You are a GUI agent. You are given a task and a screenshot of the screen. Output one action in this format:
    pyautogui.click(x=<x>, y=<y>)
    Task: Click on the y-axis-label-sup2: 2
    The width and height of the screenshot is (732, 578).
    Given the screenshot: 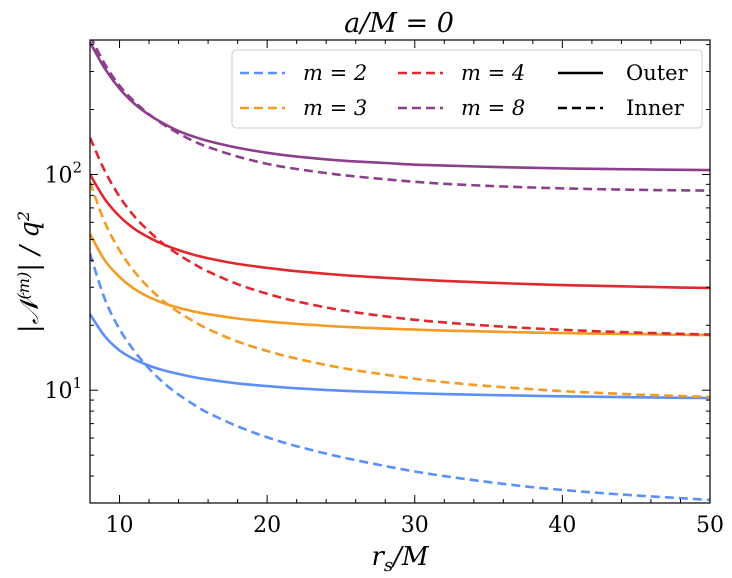 What is the action you would take?
    pyautogui.click(x=23, y=216)
    